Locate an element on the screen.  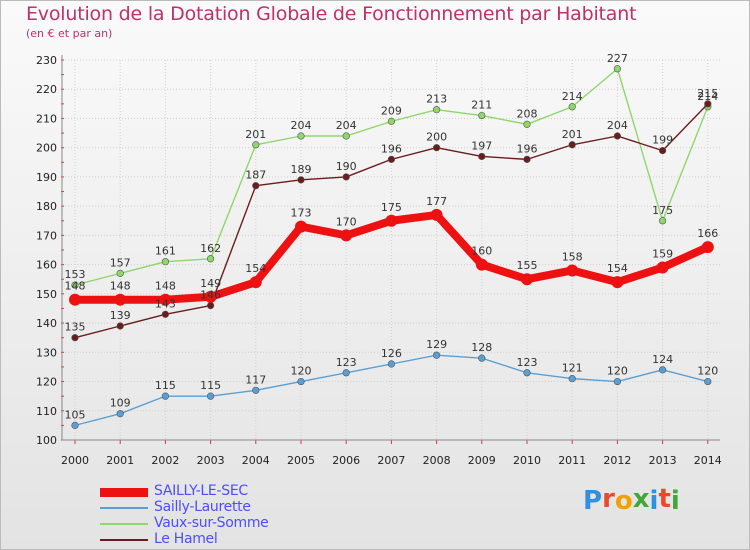
data-label-sailly-laurette: 109 is located at coordinates (120, 403).